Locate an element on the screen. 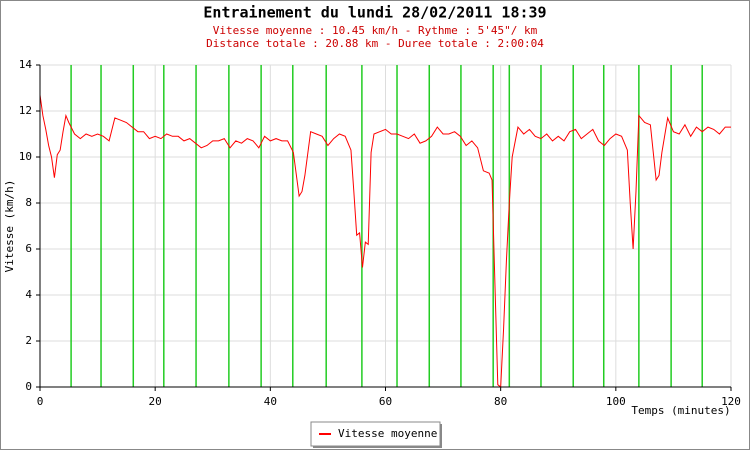 Image resolution: width=750 pixels, height=450 pixels. y-tick-label: 12 is located at coordinates (25, 110).